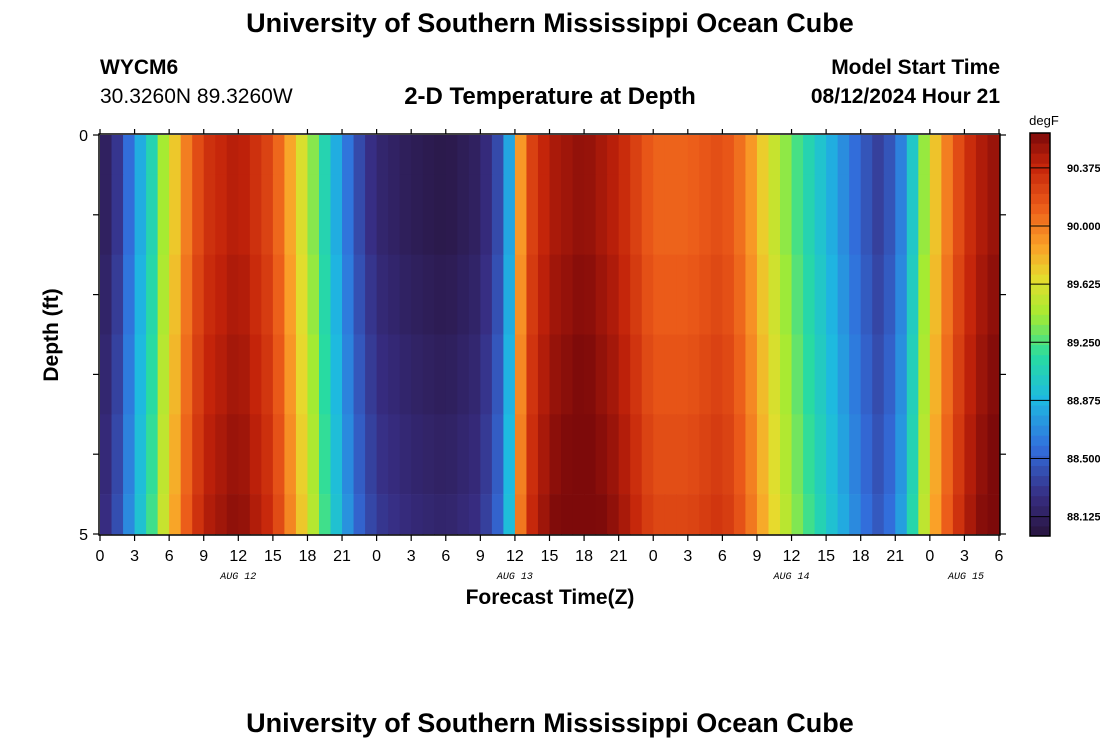  What do you see at coordinates (100, 556) in the screenshot?
I see `x-tick-label: 0` at bounding box center [100, 556].